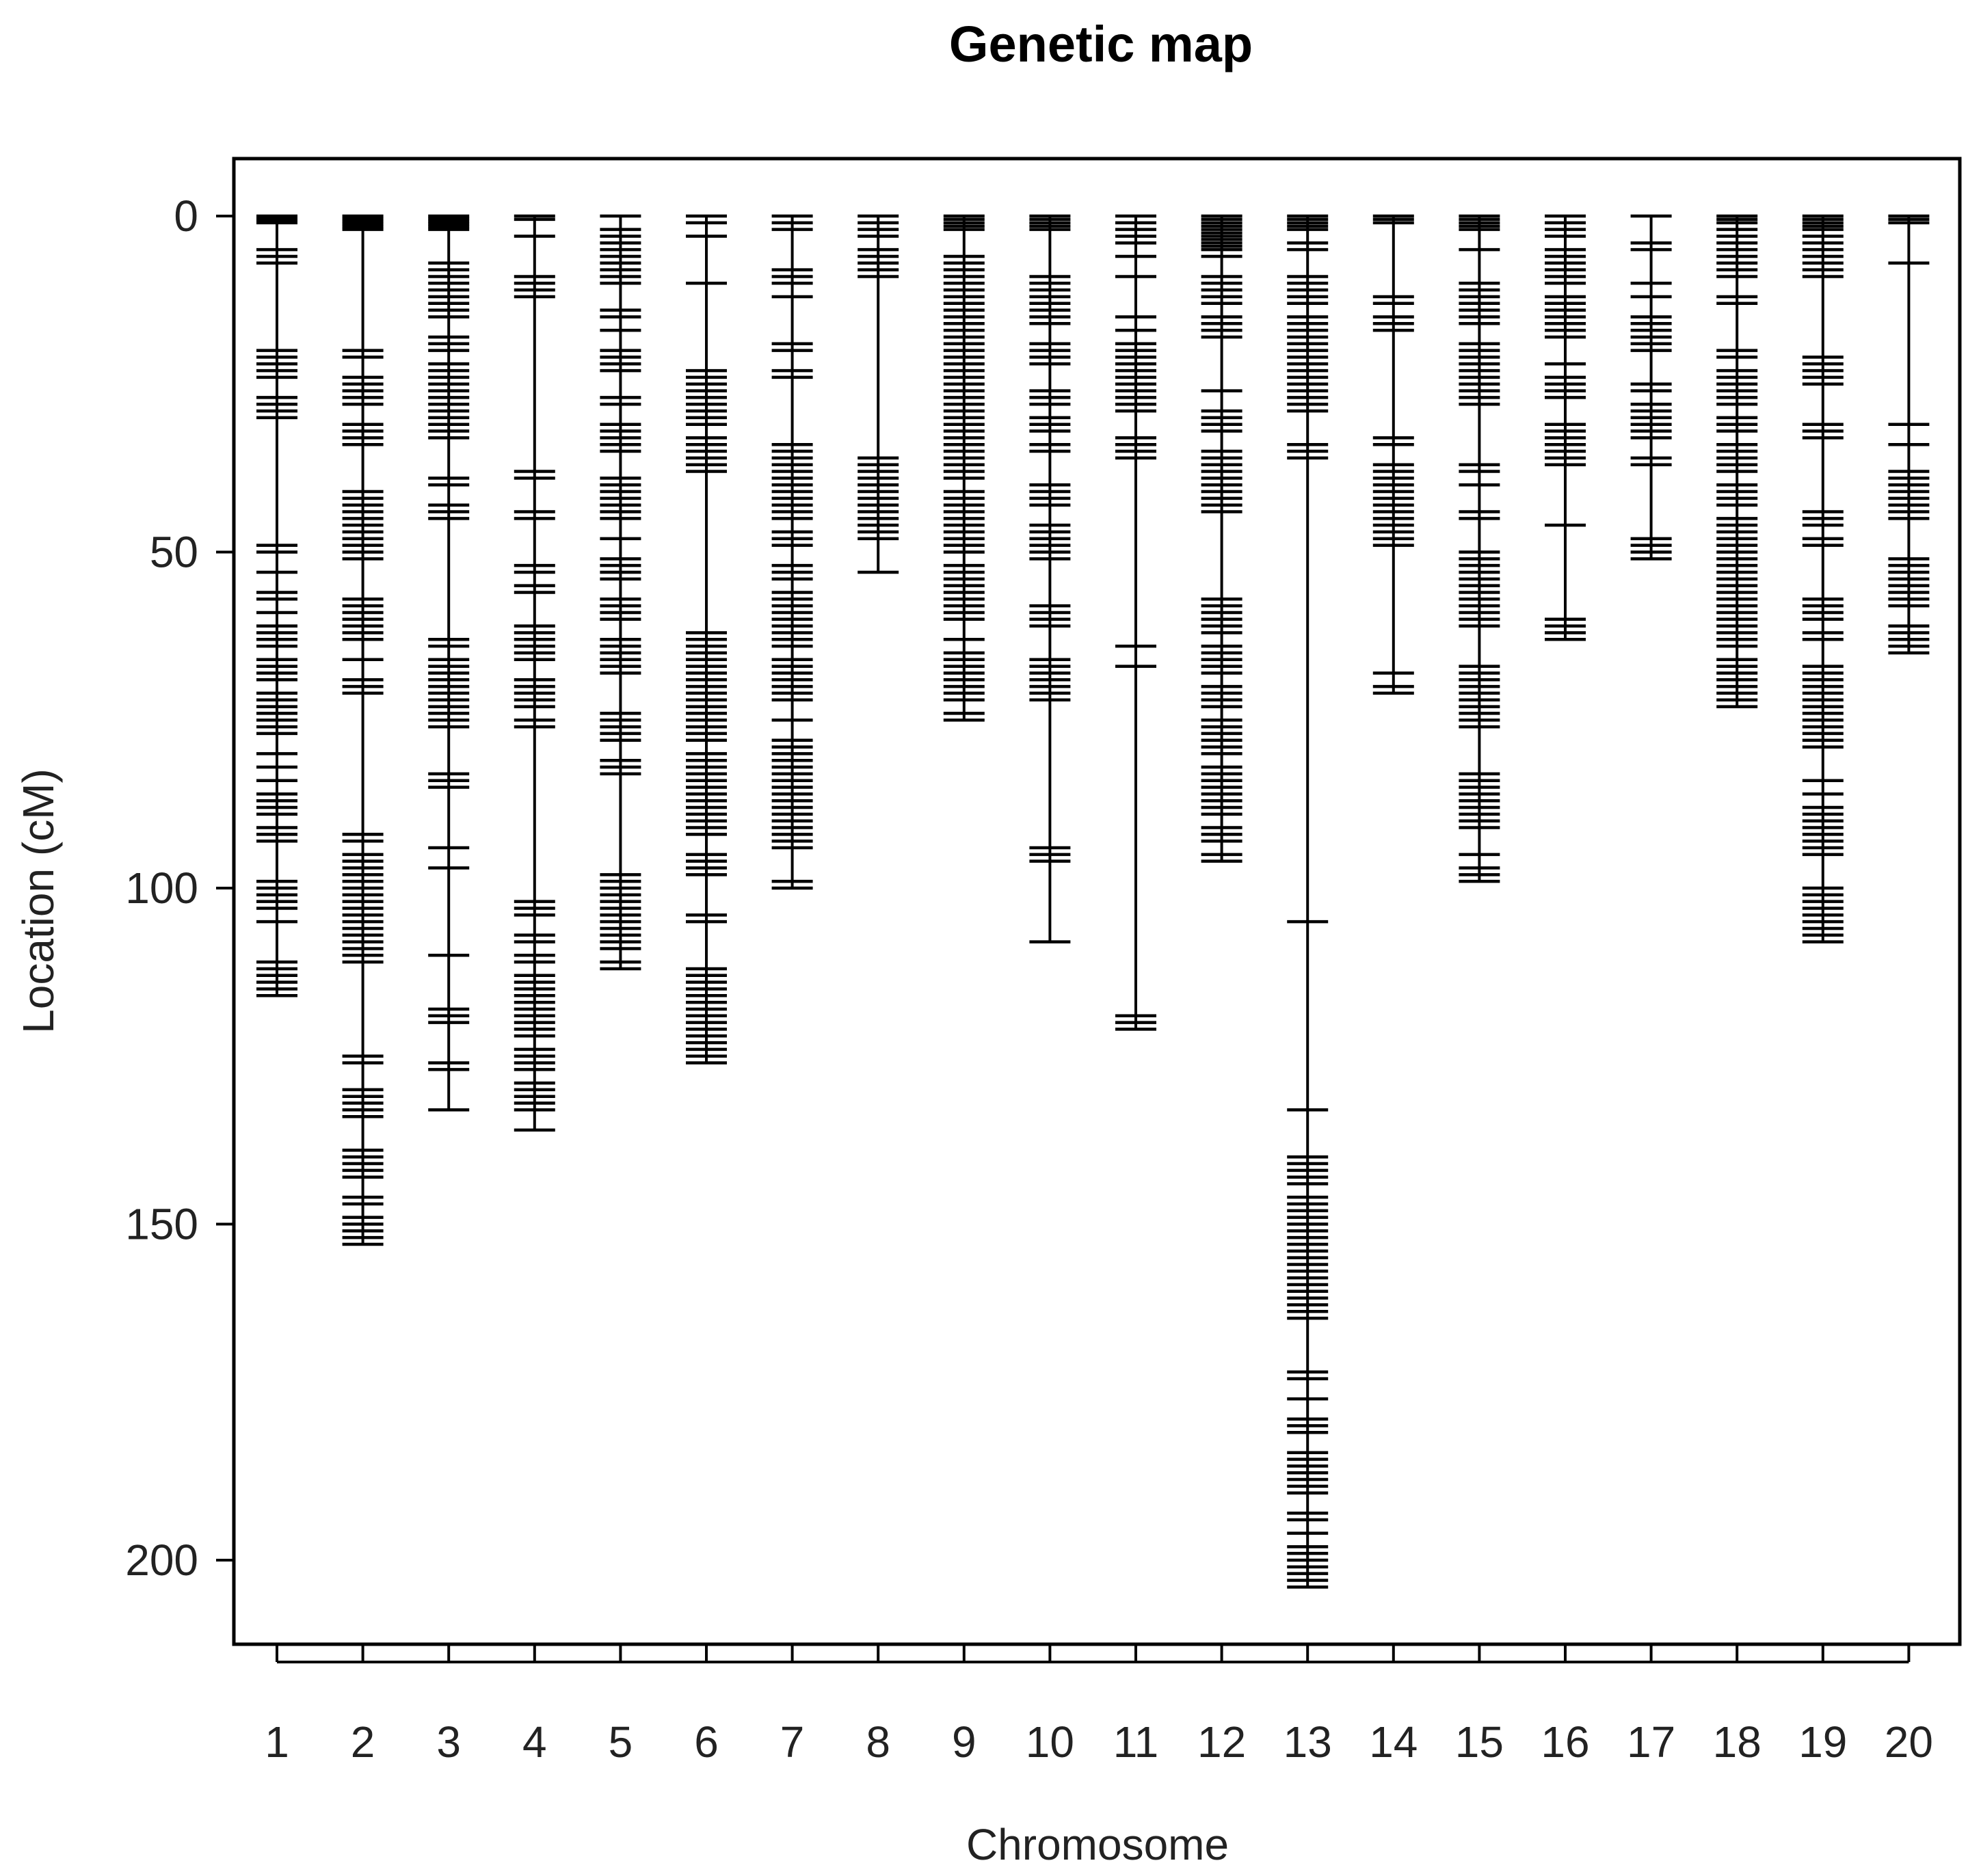  Describe the element at coordinates (878, 1742) in the screenshot. I see `x-tick-label: 8` at that location.